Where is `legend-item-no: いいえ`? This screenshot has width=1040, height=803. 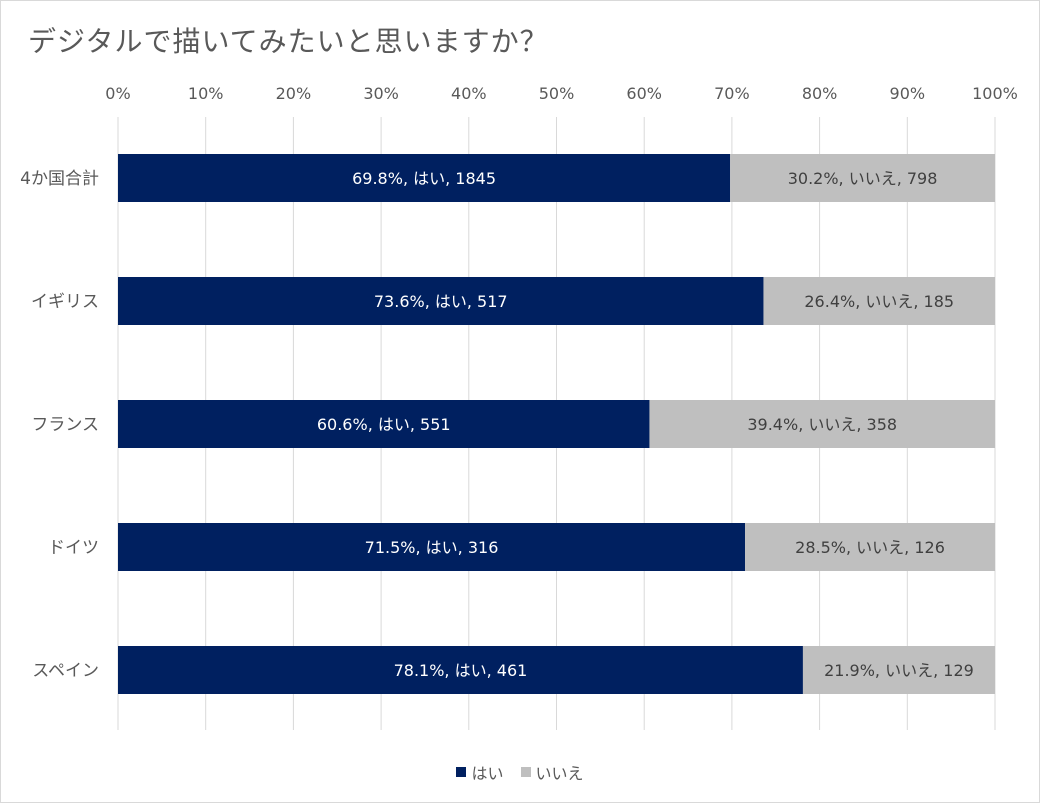 legend-item-no: いいえ is located at coordinates (552, 772).